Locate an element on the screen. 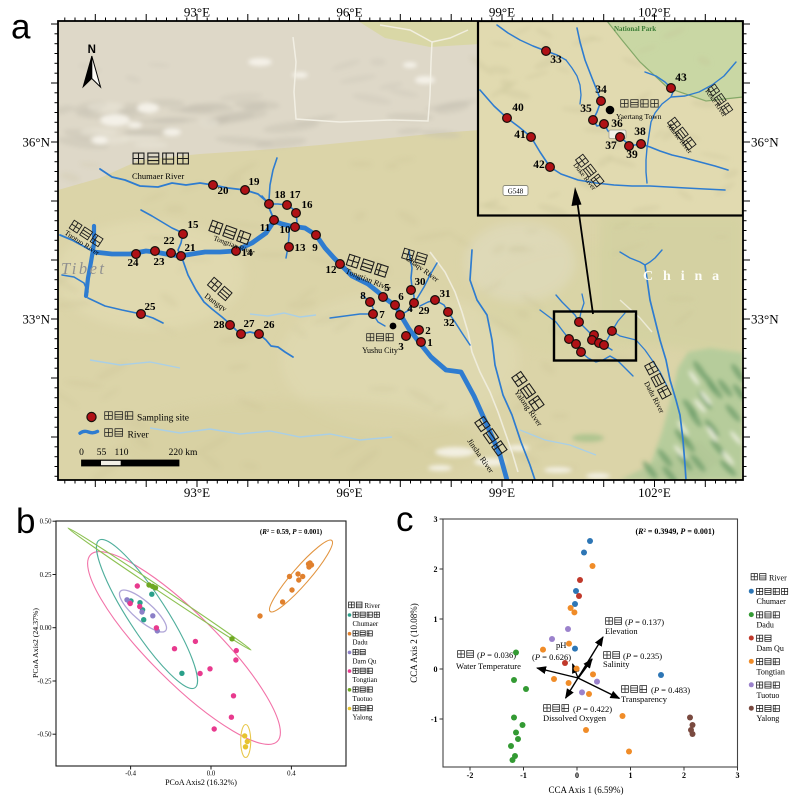 This screenshot has height=800, width=800. svg-text: 13 is located at coordinates (301, 248).